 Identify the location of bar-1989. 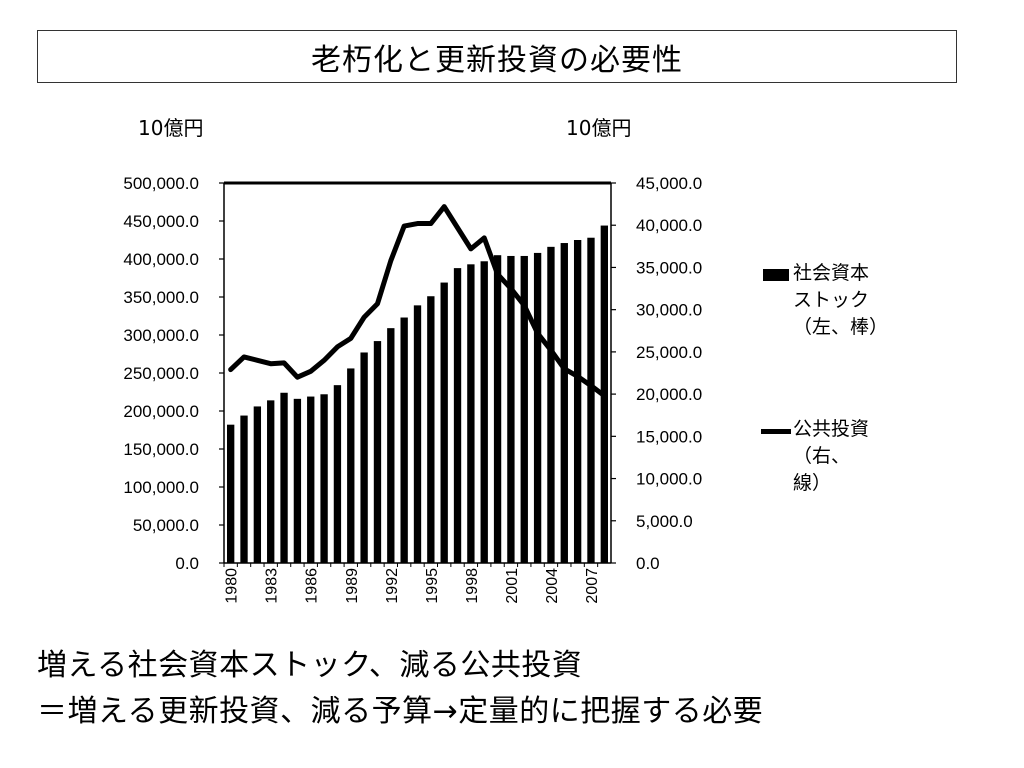
(351, 465).